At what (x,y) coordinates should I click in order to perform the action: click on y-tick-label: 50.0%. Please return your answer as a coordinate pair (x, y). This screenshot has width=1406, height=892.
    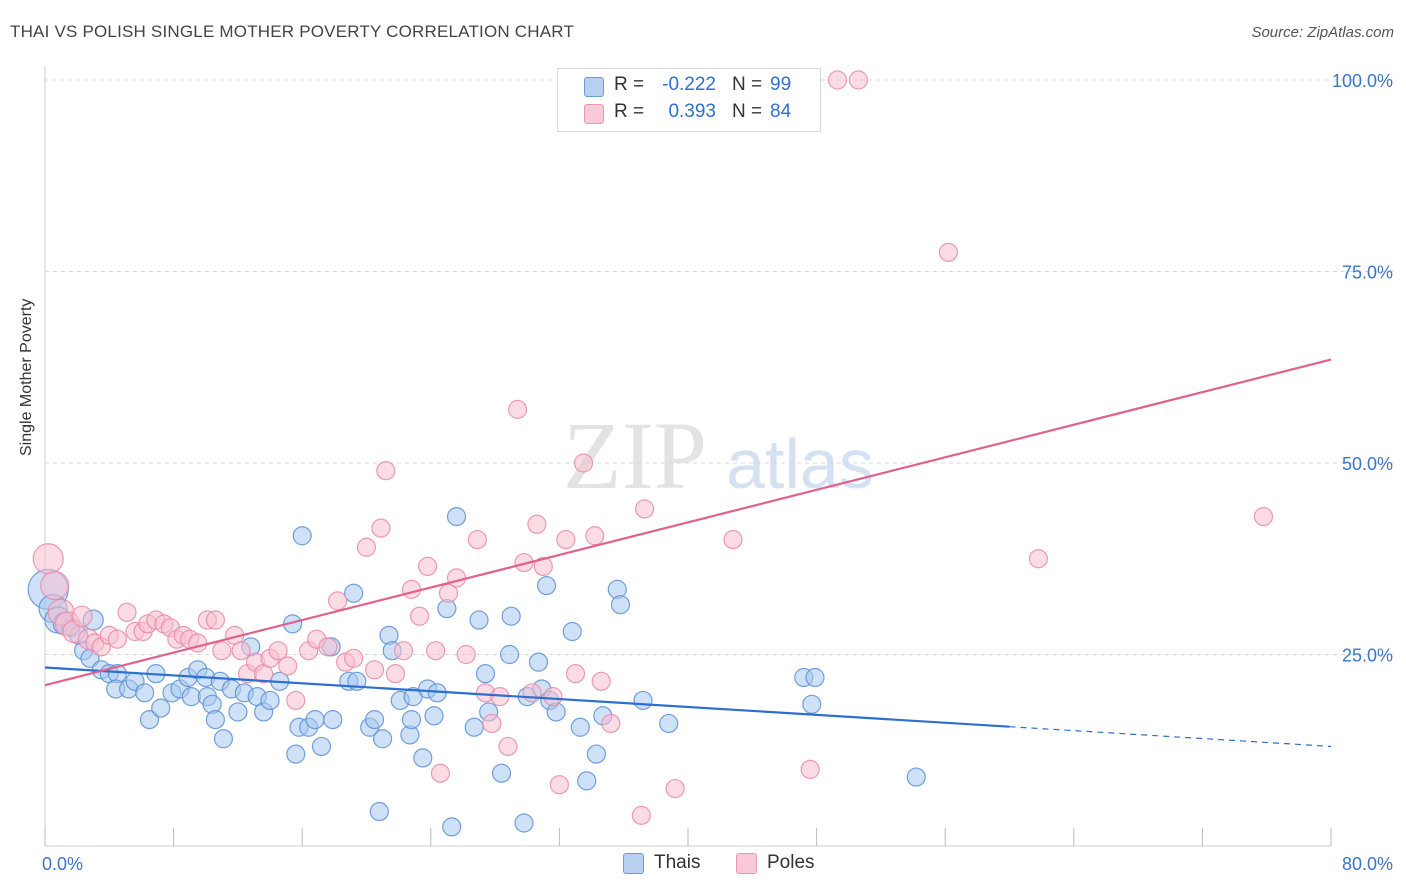
    Looking at the image, I should click on (1367, 464).